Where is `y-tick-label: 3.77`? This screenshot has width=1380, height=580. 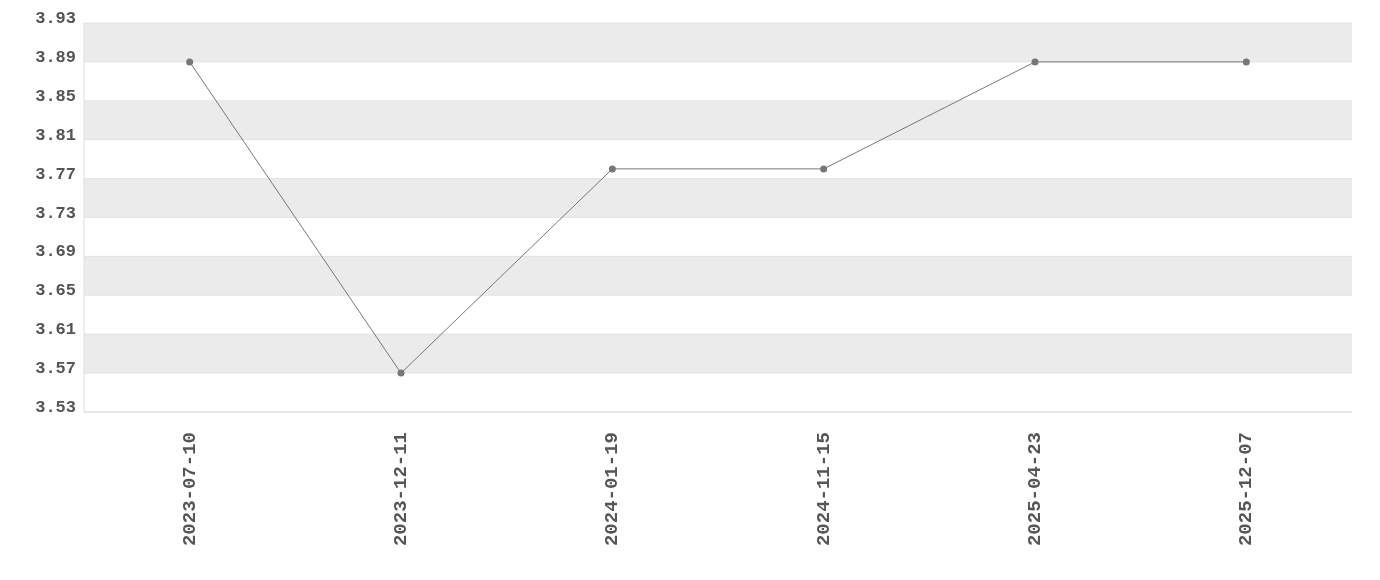
y-tick-label: 3.77 is located at coordinates (55, 174).